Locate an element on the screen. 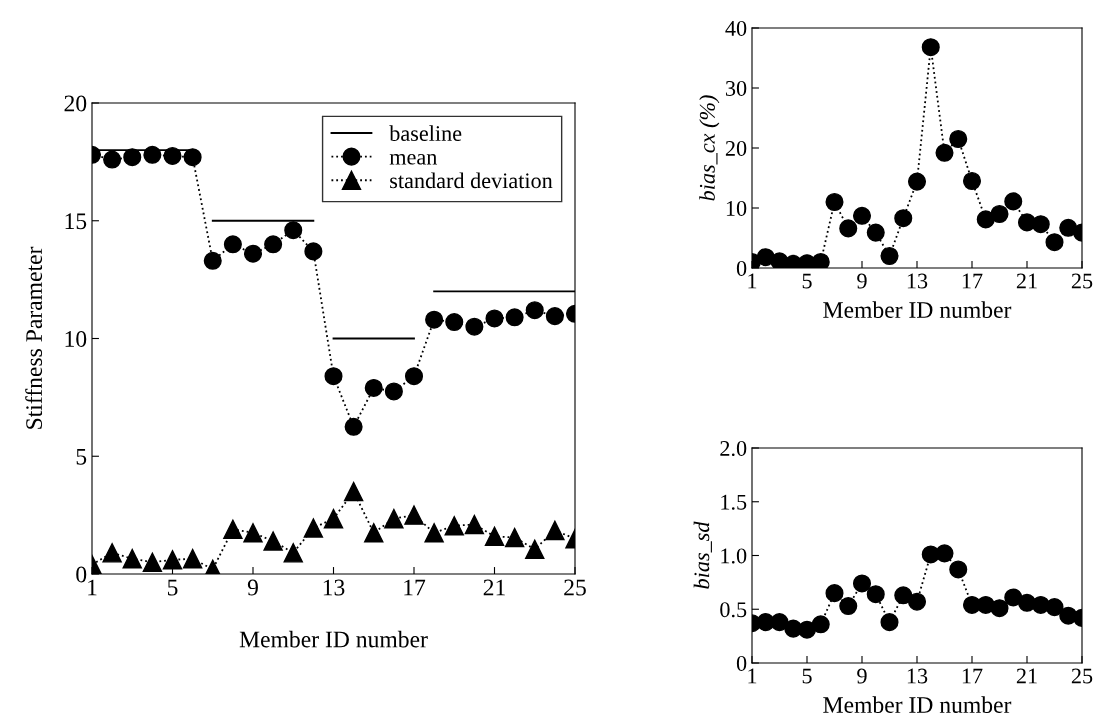  y-tick-label: 5 is located at coordinates (81, 456).